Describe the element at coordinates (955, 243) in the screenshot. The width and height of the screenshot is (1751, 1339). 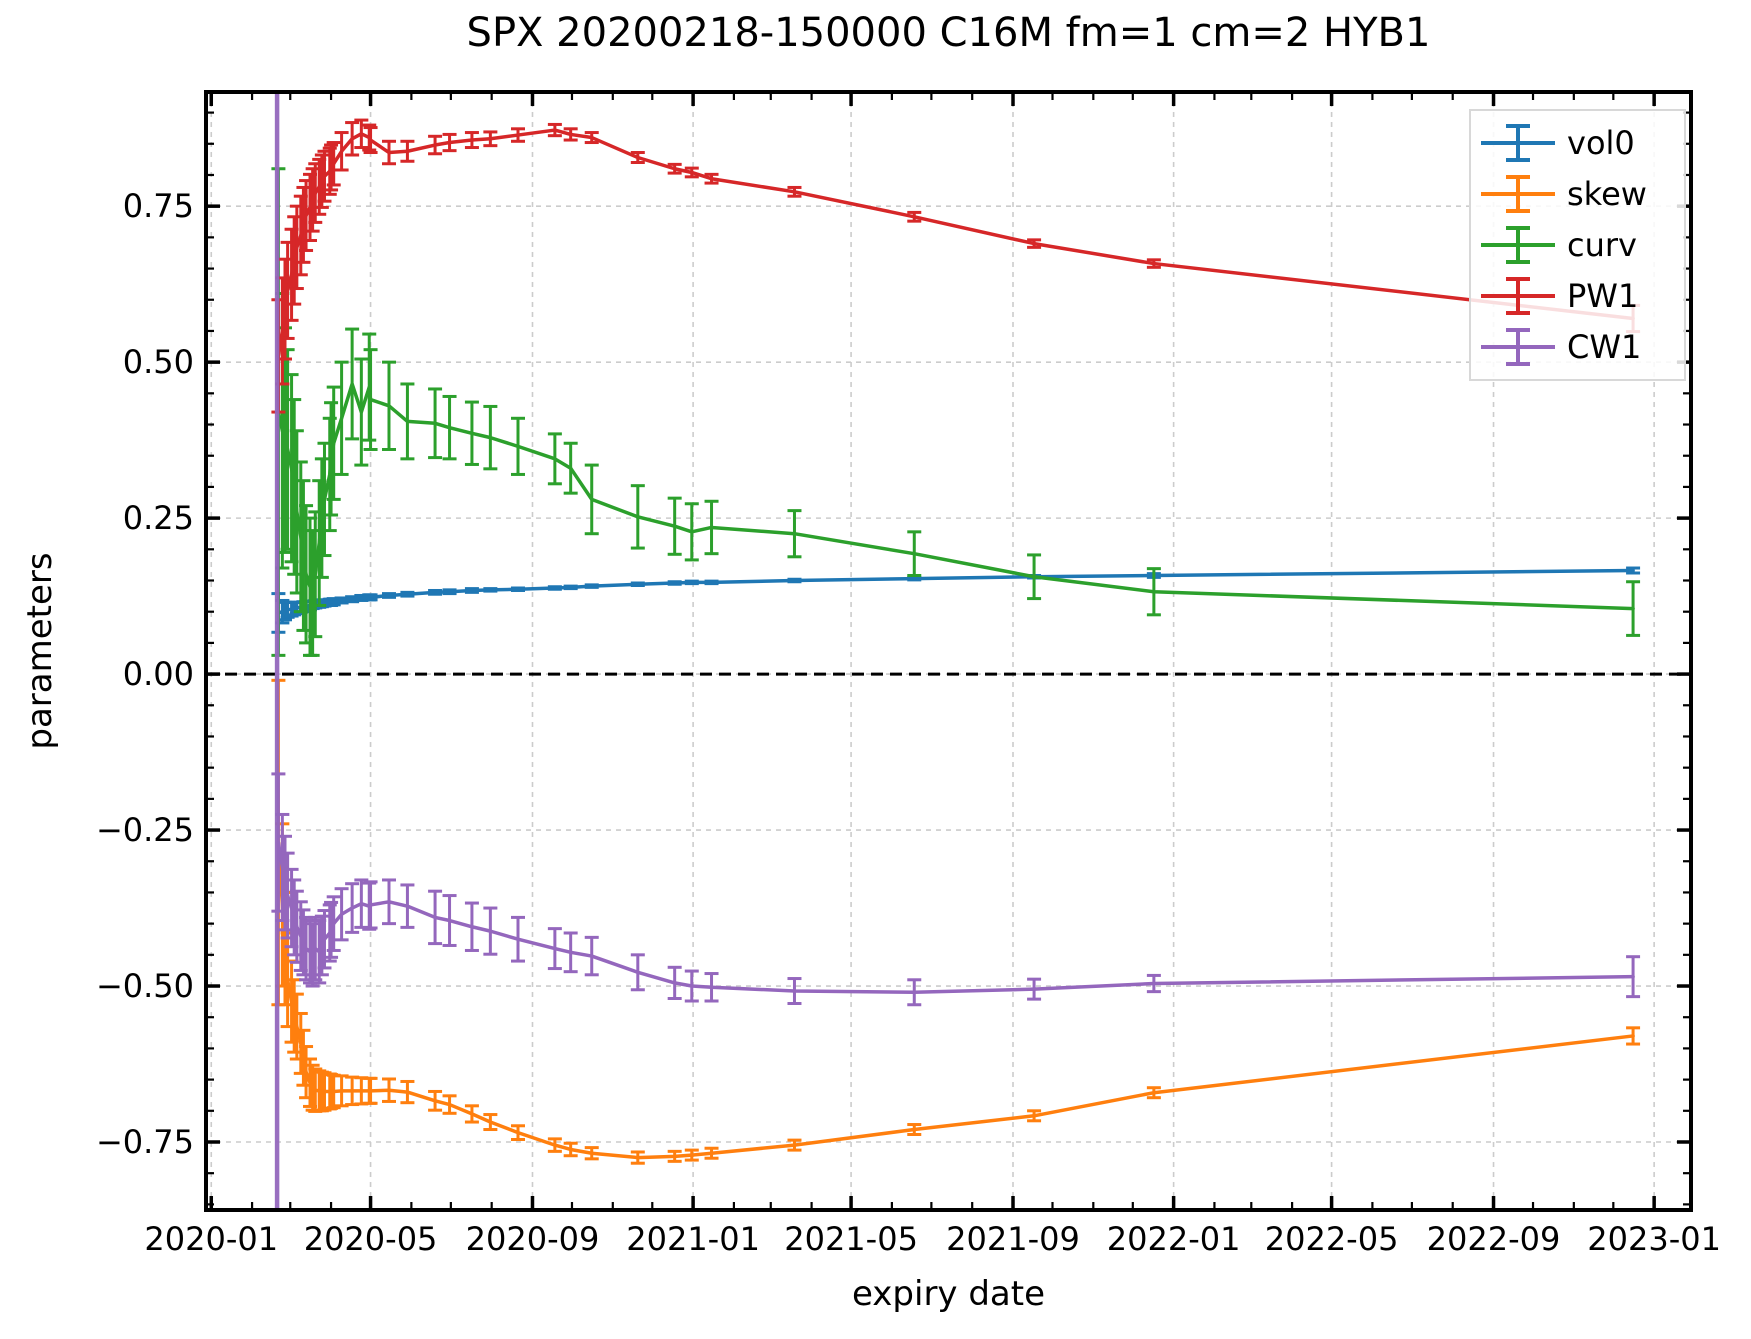
I see `series-PW1-line` at that location.